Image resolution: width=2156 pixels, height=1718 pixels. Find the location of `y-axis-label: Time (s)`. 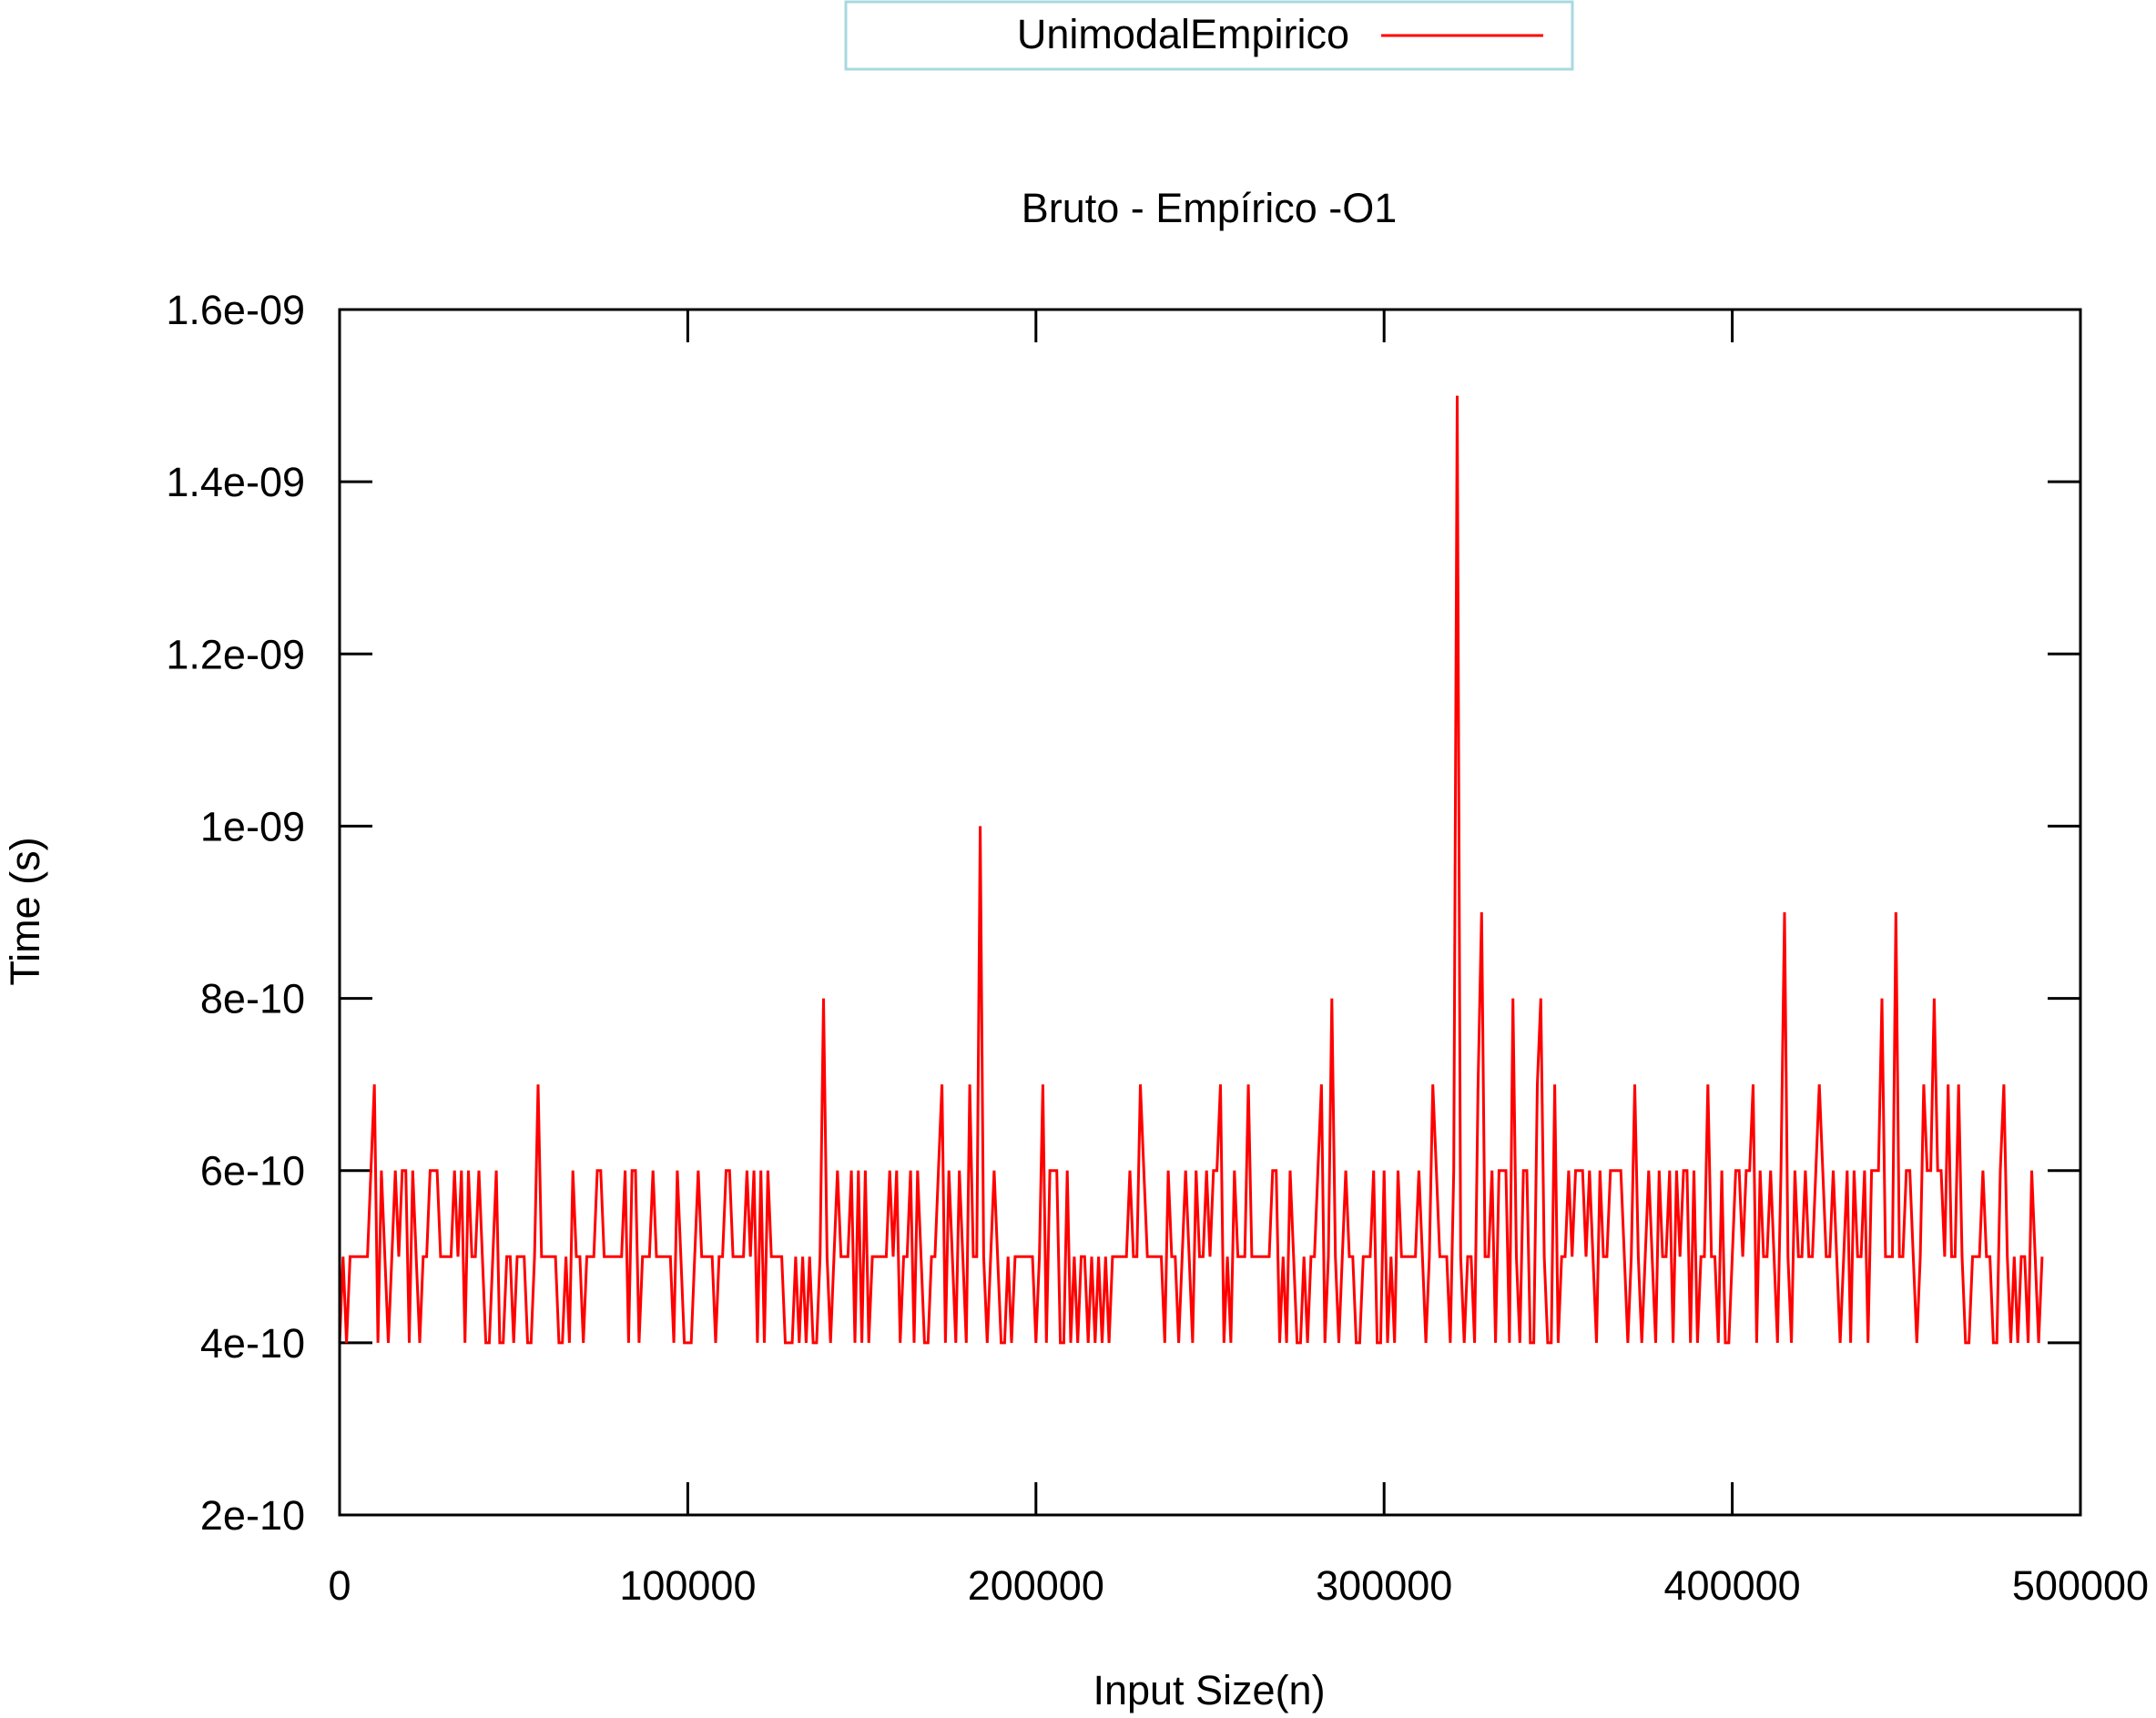

y-axis-label: Time (s) is located at coordinates (25, 911).